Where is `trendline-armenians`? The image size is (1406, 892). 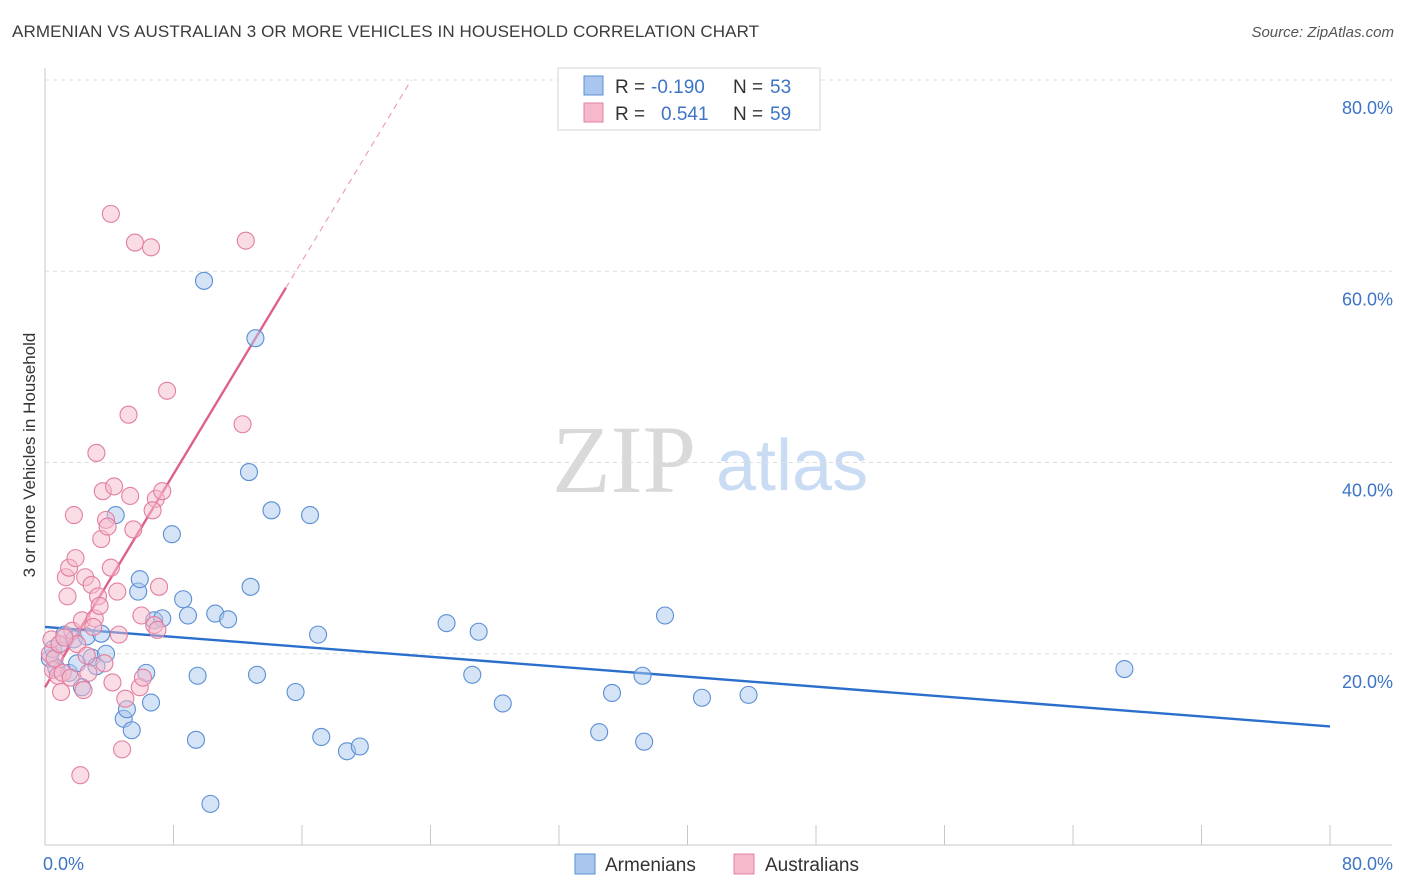
trendline-armenians is located at coordinates (687, 676).